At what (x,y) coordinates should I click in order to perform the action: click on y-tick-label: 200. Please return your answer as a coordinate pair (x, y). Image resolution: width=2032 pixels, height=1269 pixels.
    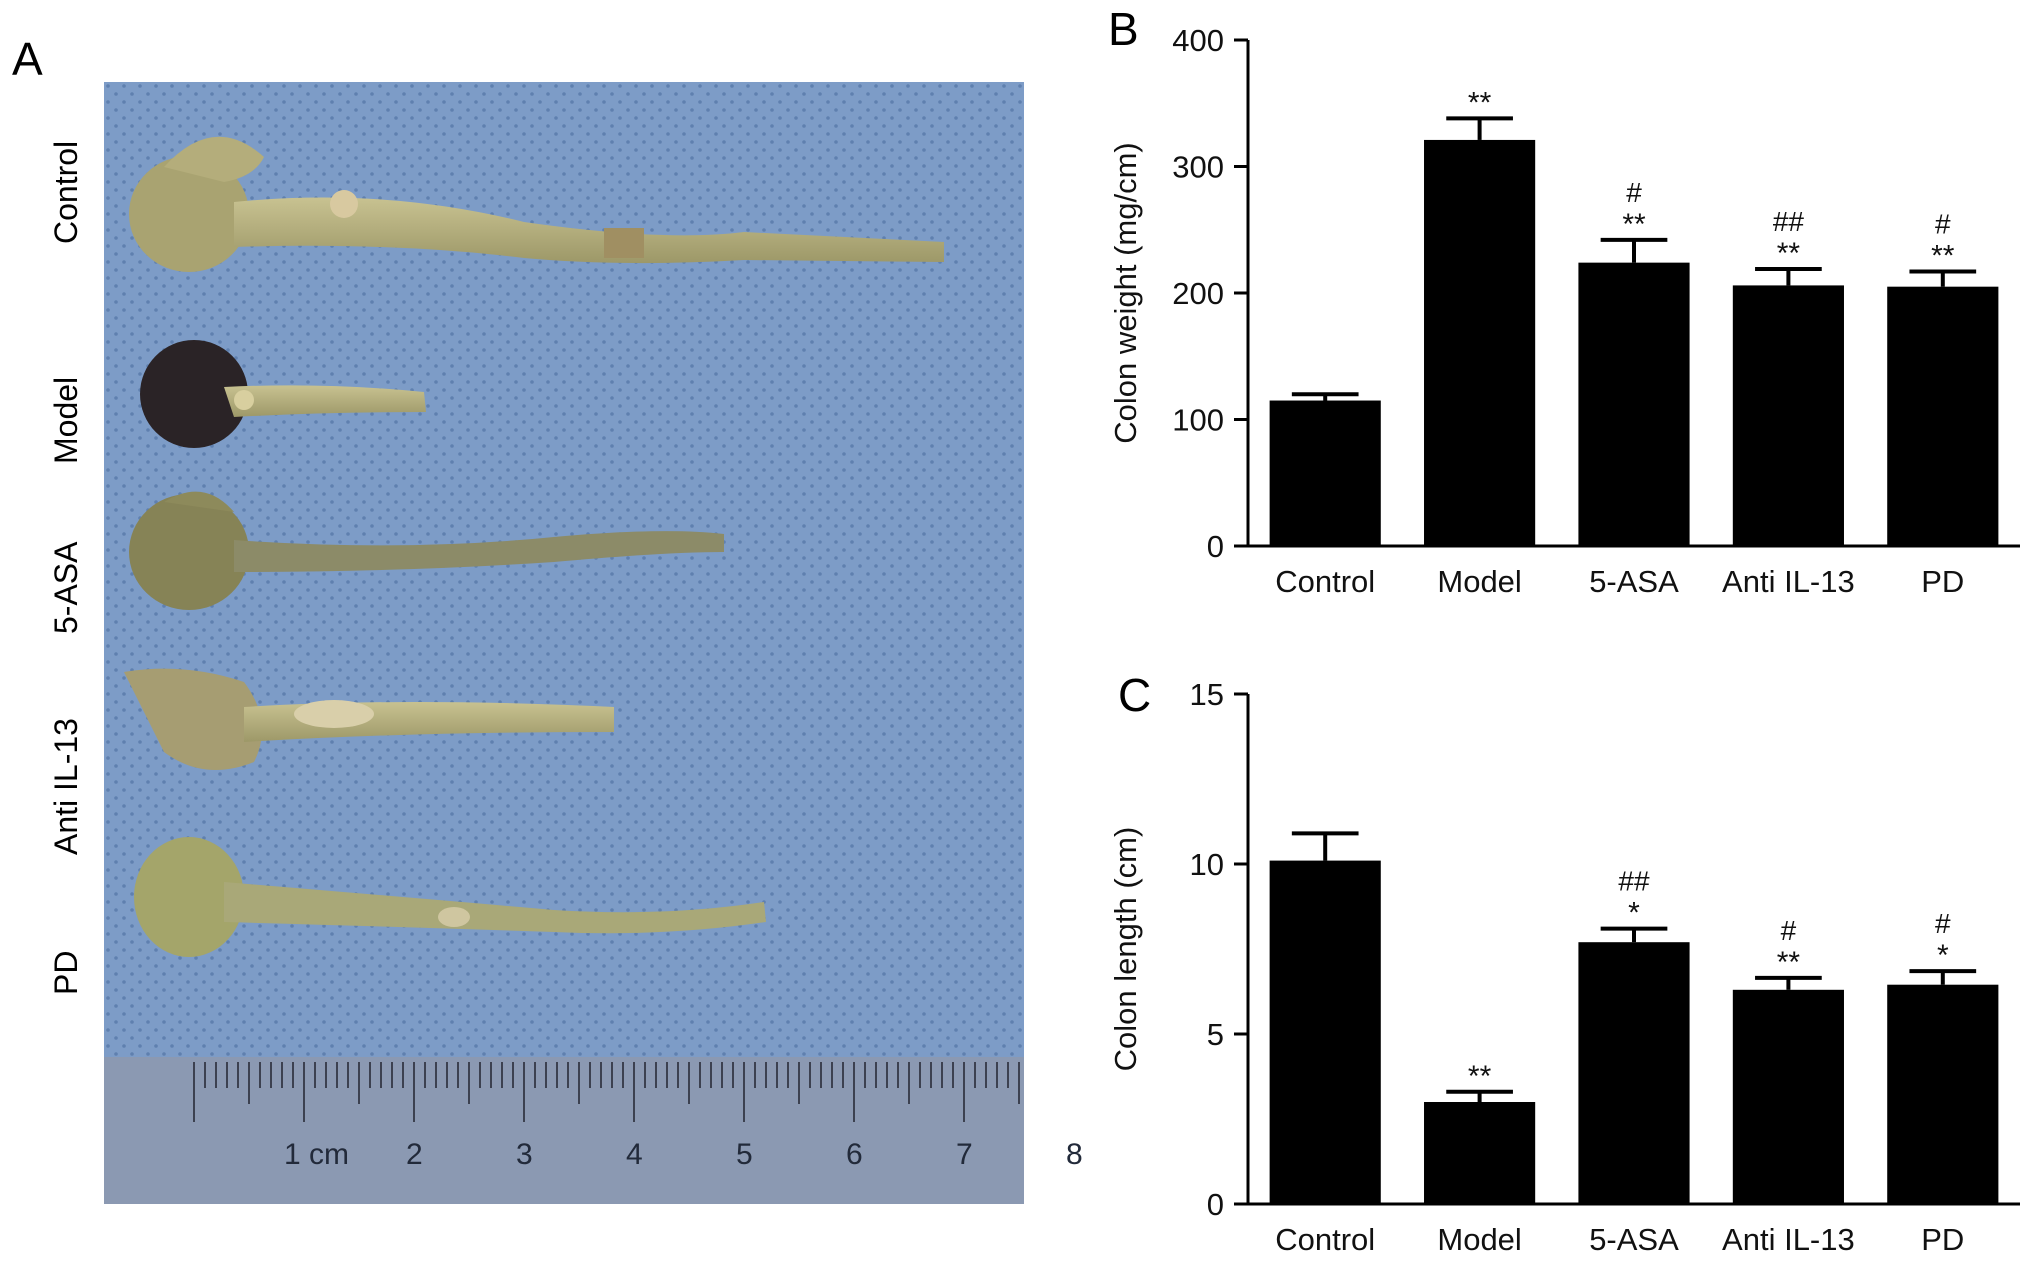
    Looking at the image, I should click on (1198, 293).